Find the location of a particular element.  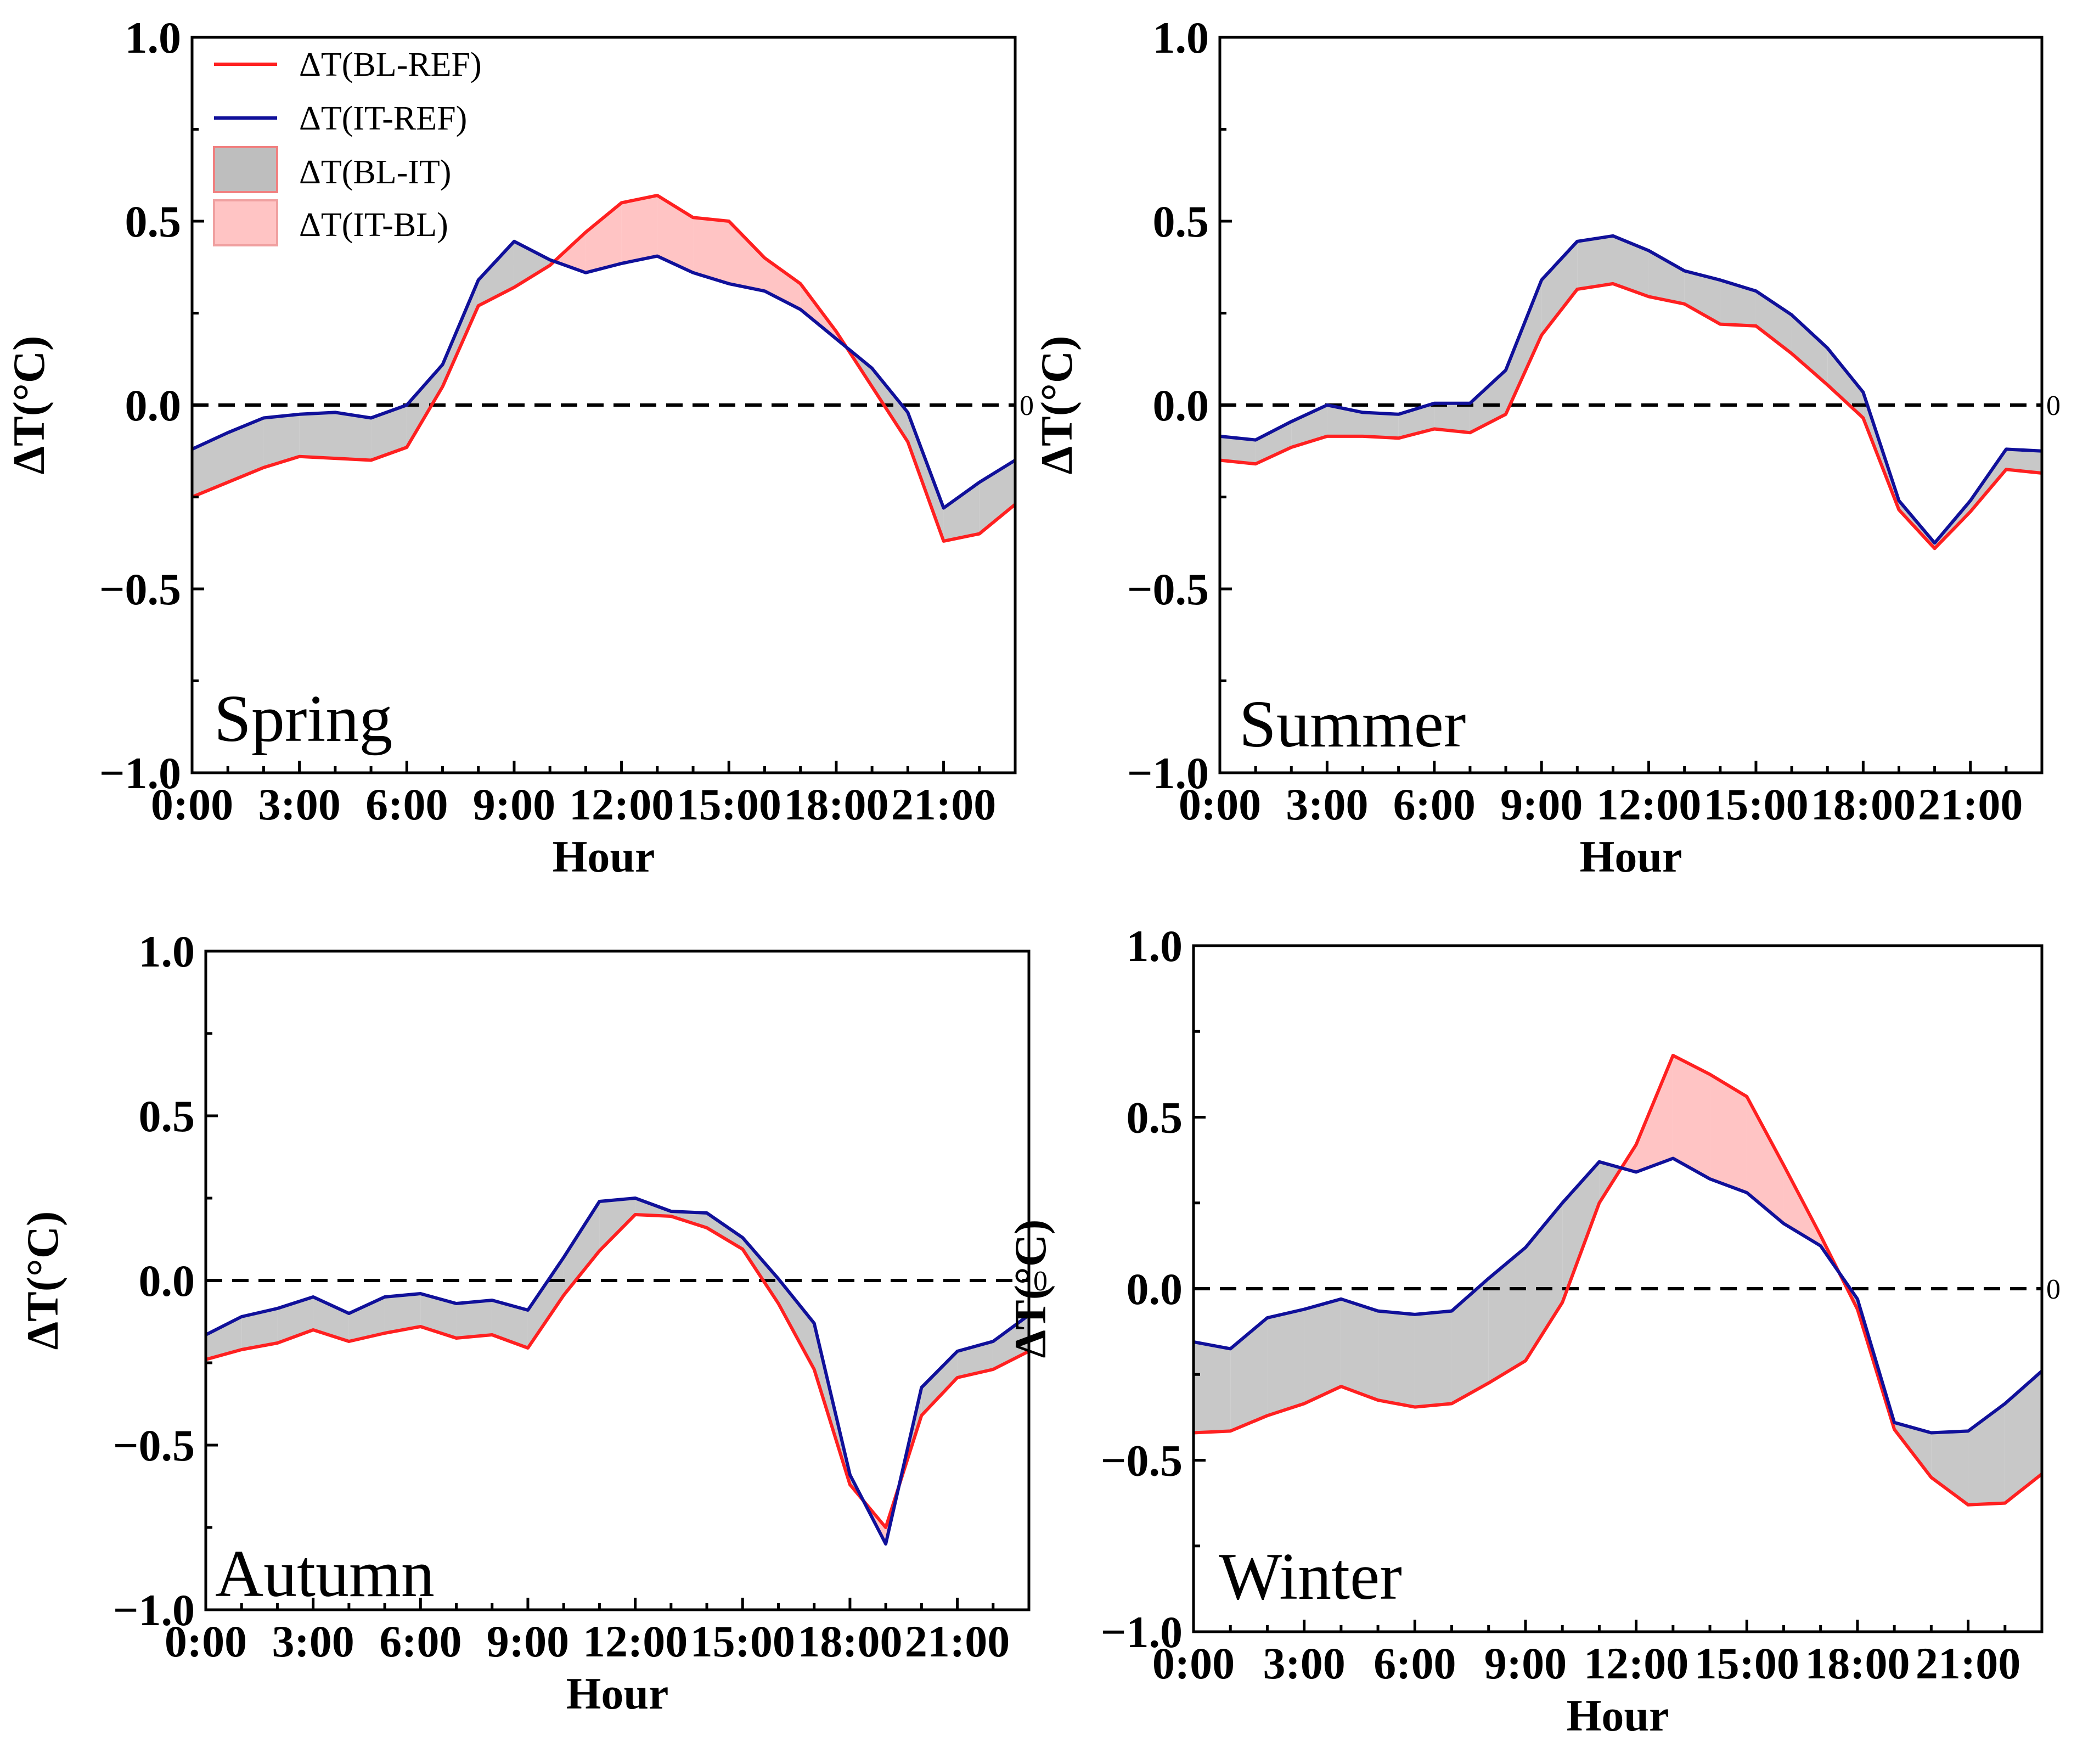

x-tick-label: 21:00 is located at coordinates (1968, 1663).